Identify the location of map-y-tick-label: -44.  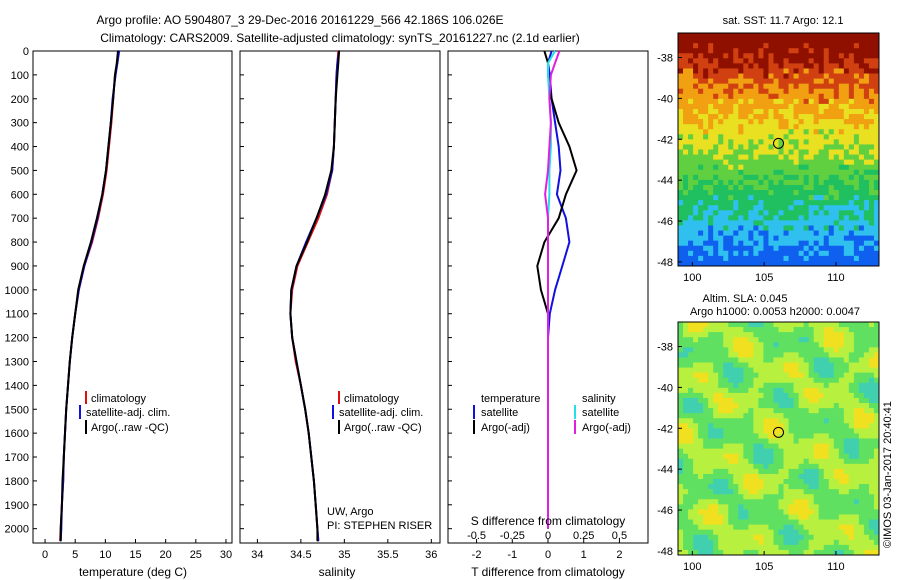
(665, 470).